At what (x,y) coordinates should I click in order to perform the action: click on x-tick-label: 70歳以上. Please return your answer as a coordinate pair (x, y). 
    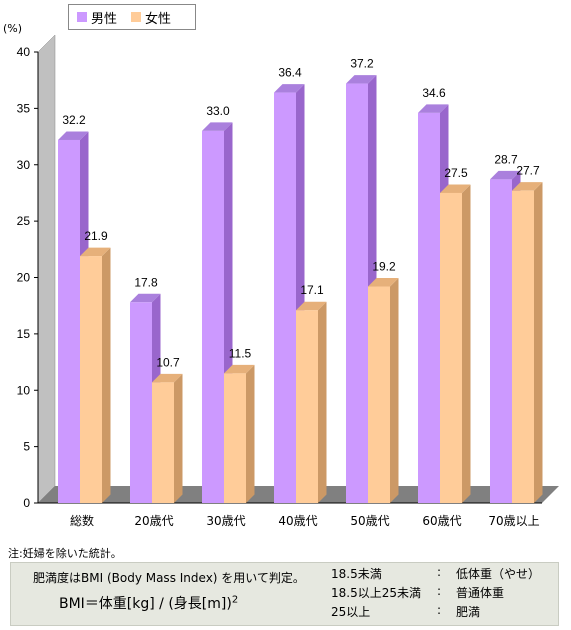
    Looking at the image, I should click on (513, 521).